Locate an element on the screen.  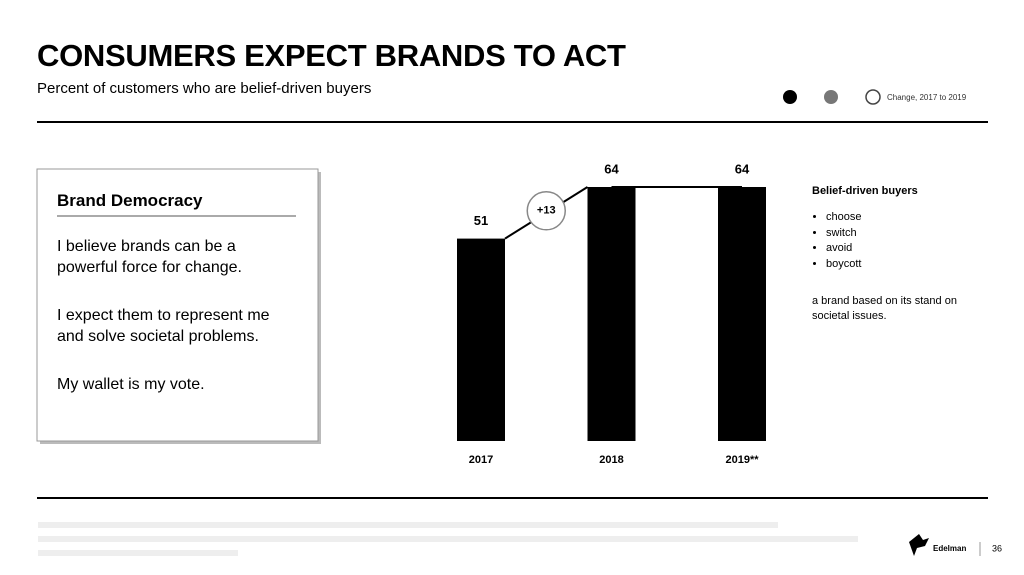
x-tick-label: 2018 is located at coordinates (611, 460).